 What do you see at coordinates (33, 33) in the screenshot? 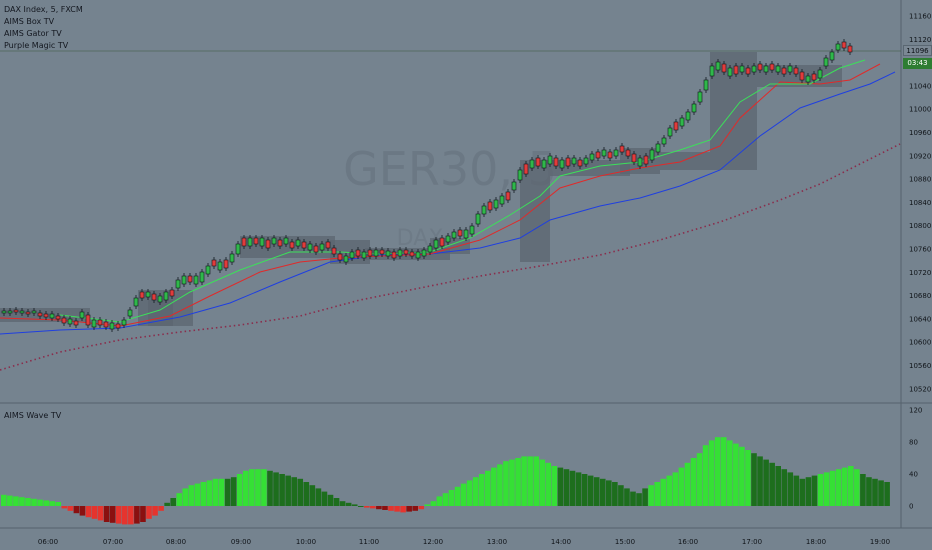
I see `indicator-aims-gator: AIMS Gator TV` at bounding box center [33, 33].